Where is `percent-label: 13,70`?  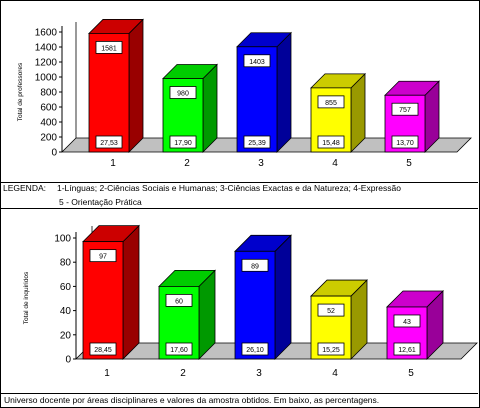 percent-label: 13,70 is located at coordinates (405, 143).